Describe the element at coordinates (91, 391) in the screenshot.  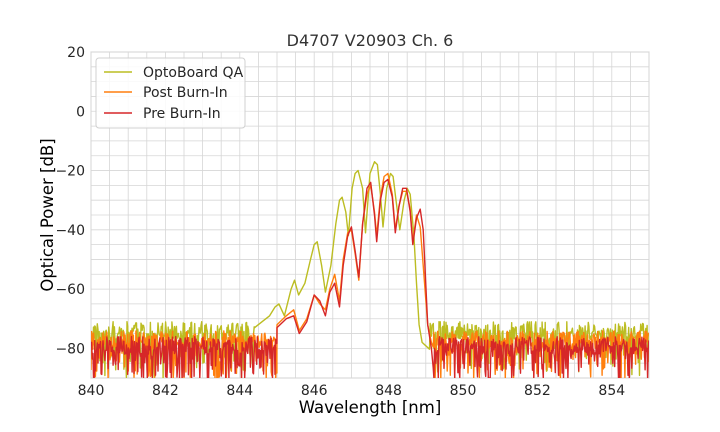
I see `x-tick-label: 840` at that location.